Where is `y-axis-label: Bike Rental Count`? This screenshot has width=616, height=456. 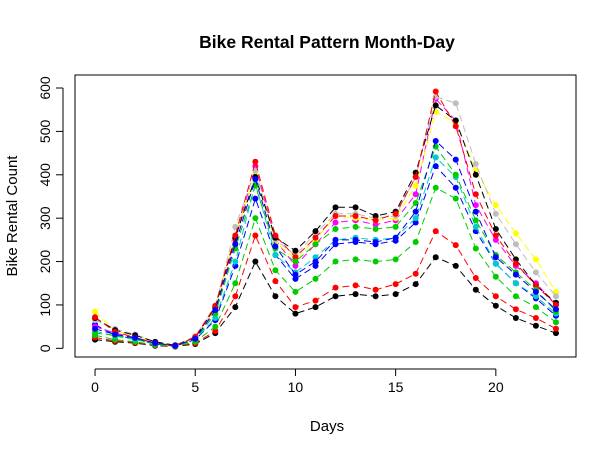
y-axis-label: Bike Rental Count is located at coordinates (12, 216).